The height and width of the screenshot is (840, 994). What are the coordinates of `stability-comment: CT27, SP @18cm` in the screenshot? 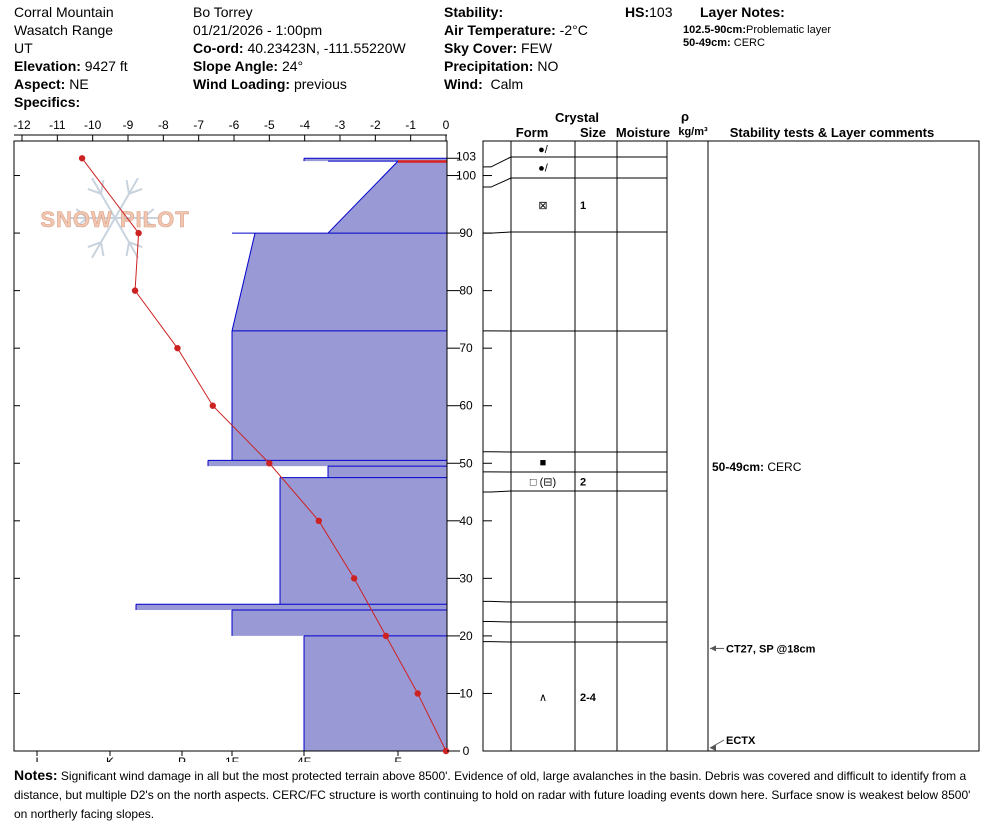 It's located at (763, 649).